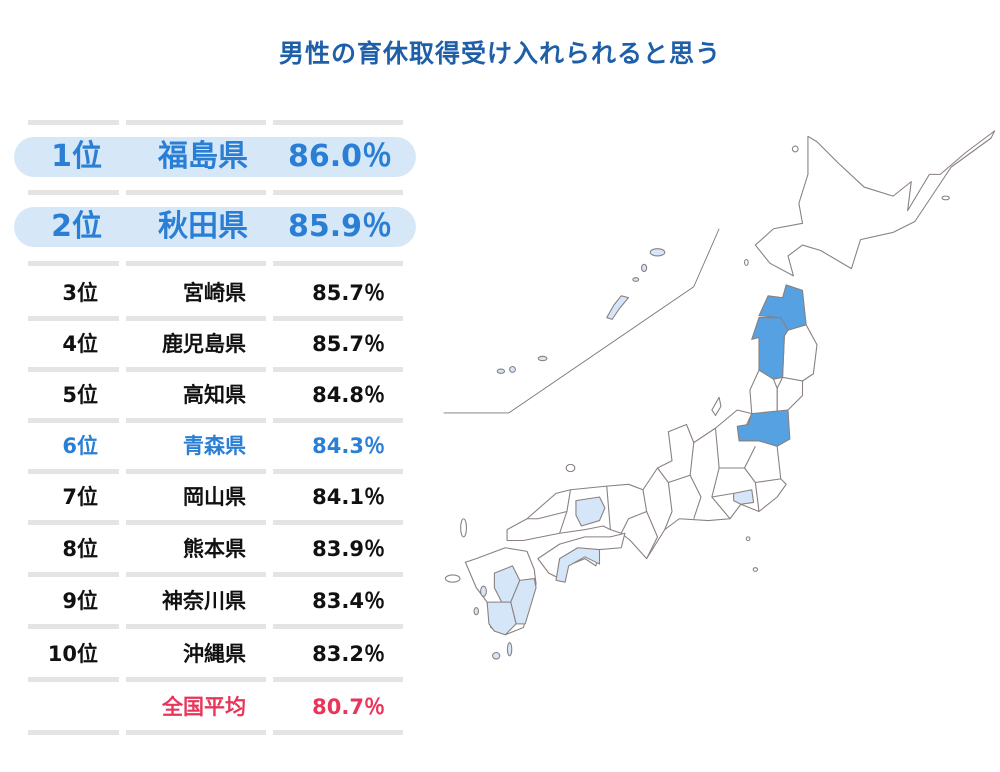 This screenshot has width=1000, height=772. What do you see at coordinates (348, 446) in the screenshot?
I see `percent-value: 84.3％` at bounding box center [348, 446].